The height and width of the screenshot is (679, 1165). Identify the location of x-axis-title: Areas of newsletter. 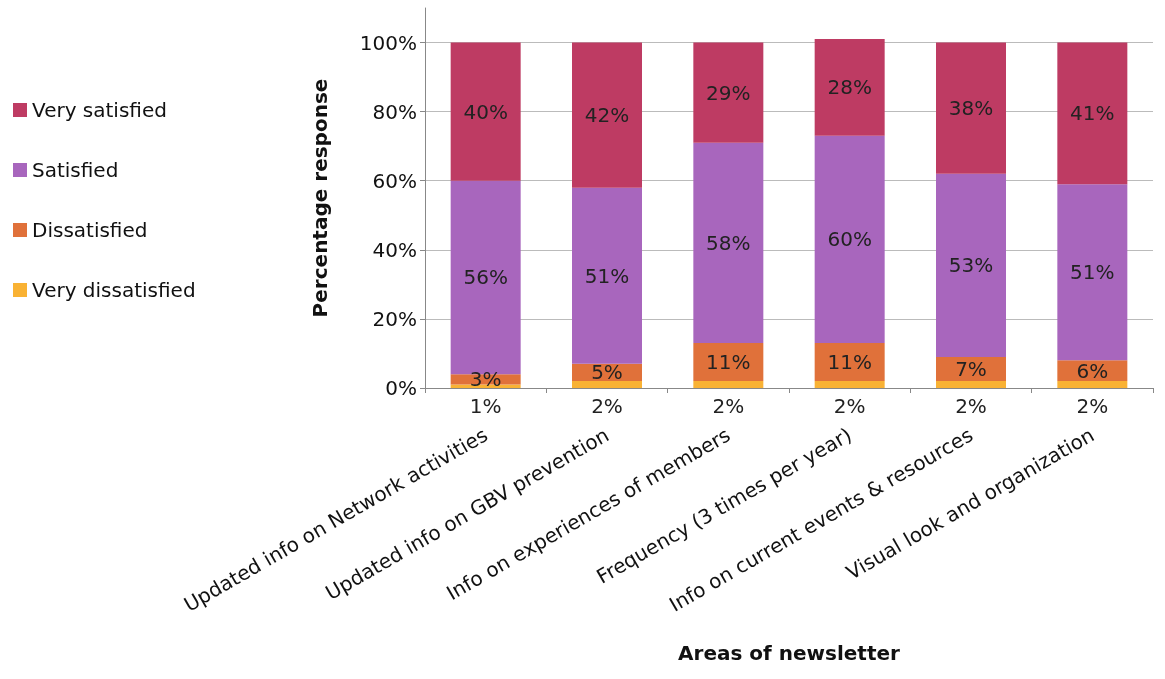
(789, 653).